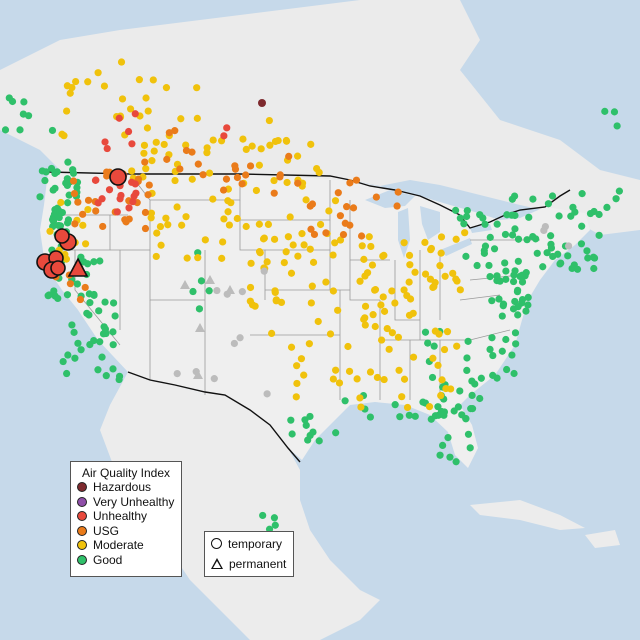 The height and width of the screenshot is (640, 640). What do you see at coordinates (242, 292) in the screenshot?
I see `unknown-station-dot` at bounding box center [242, 292].